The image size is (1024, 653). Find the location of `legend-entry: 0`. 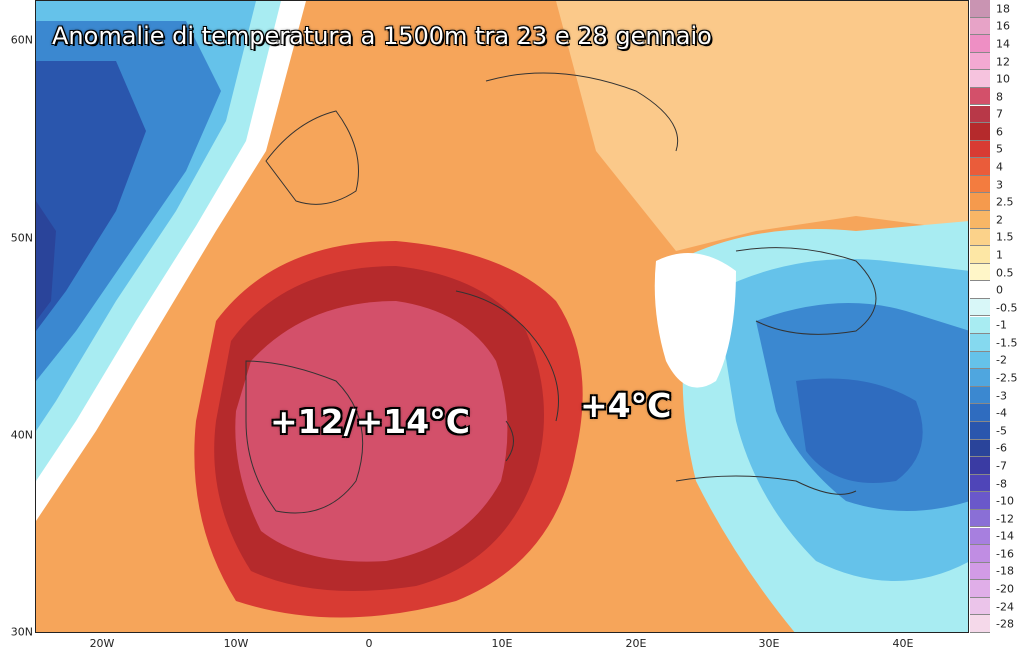

legend-entry: 0 is located at coordinates (997, 290).